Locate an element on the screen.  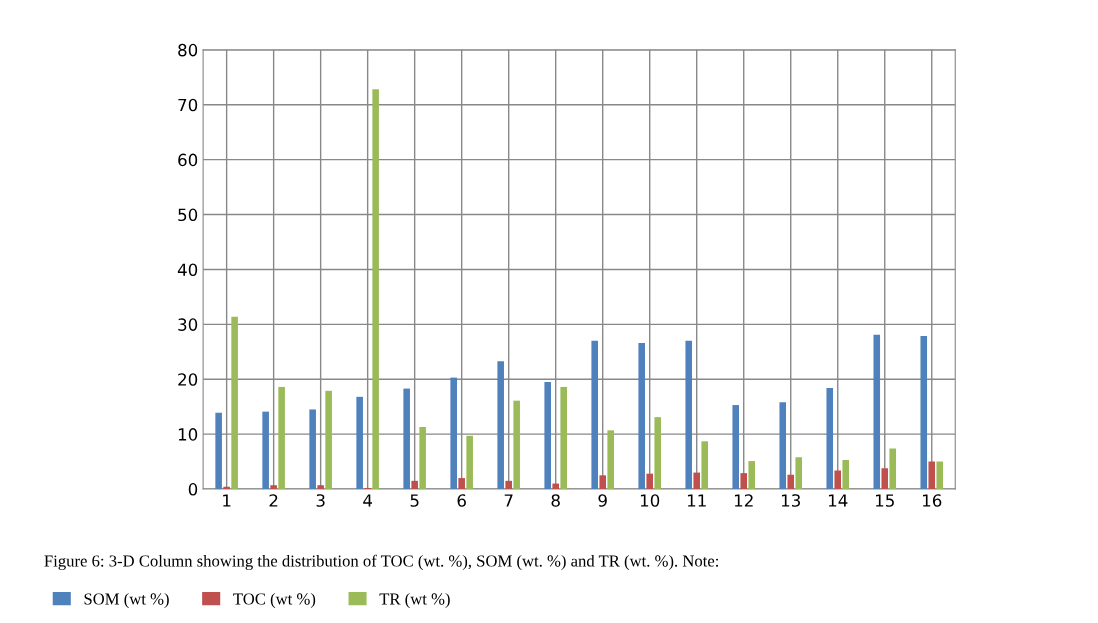
x-tick-label: 16 is located at coordinates (932, 500).